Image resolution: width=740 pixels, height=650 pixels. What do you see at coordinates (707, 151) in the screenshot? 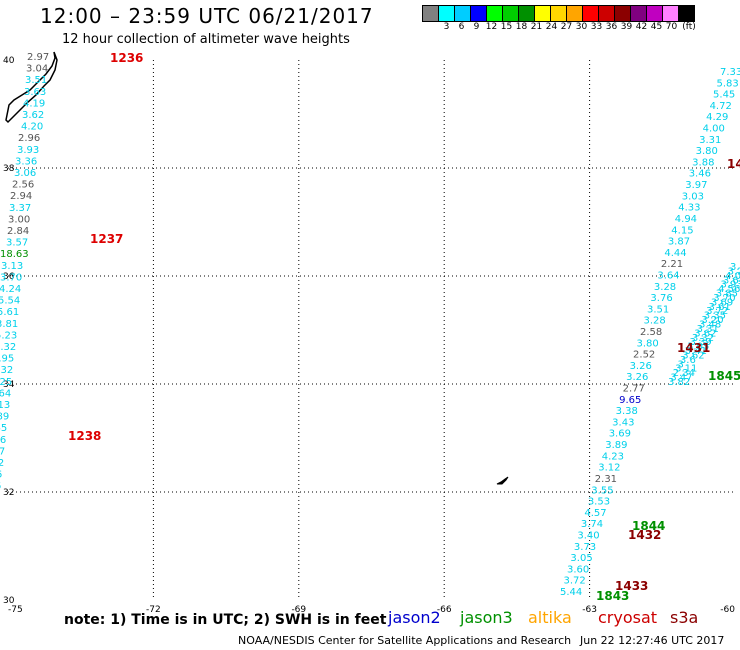
I see `wave-height-value: 3.80` at bounding box center [707, 151].